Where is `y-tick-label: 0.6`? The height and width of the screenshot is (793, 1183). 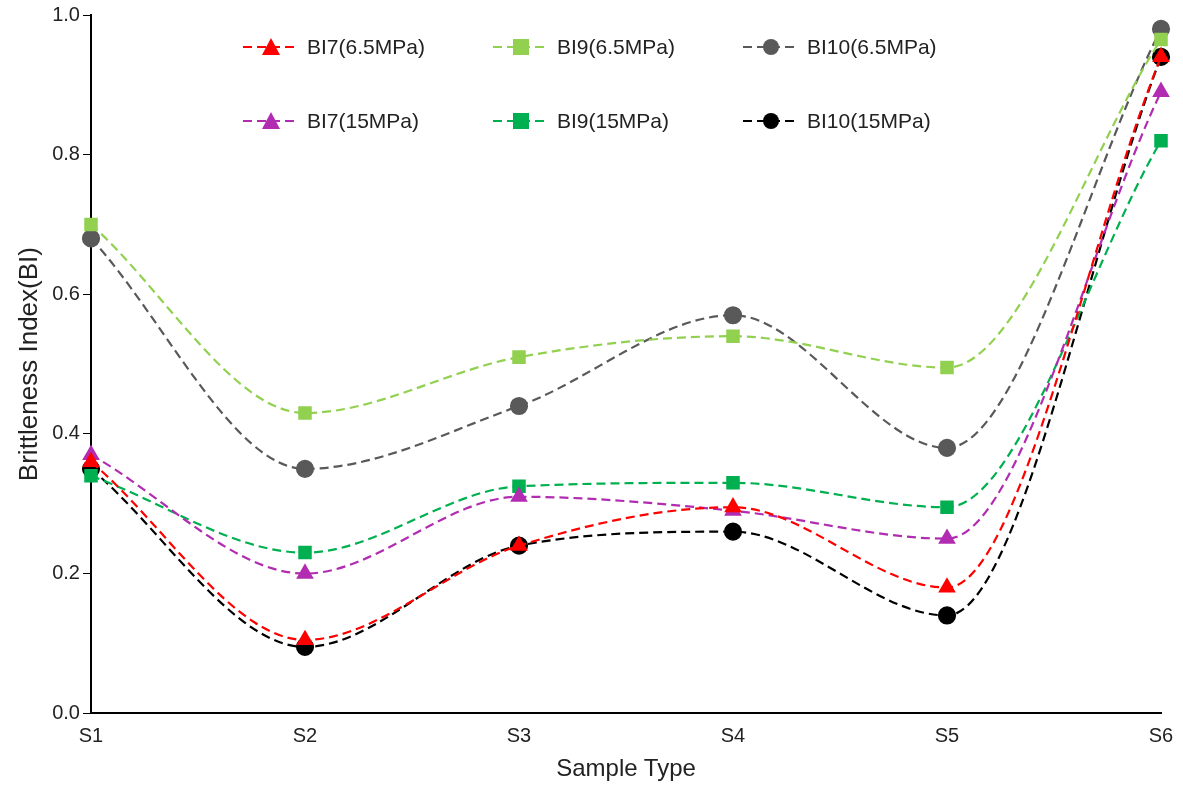 y-tick-label: 0.6 is located at coordinates (66, 292).